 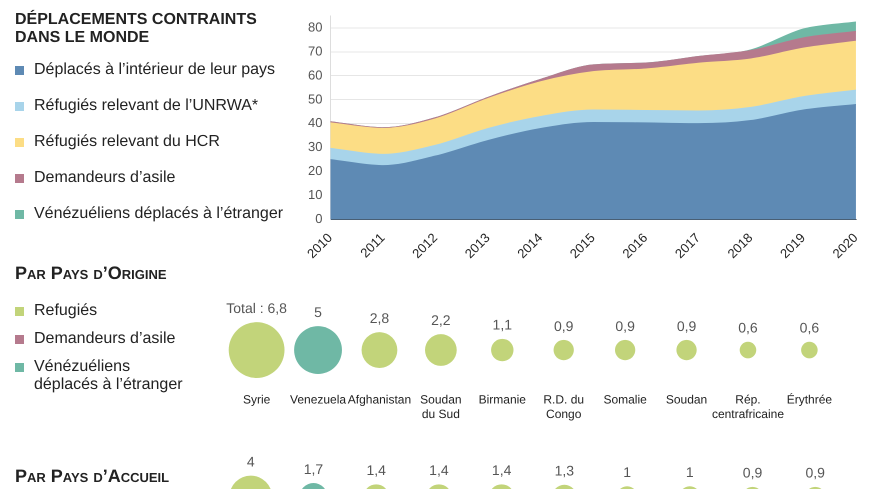 What do you see at coordinates (315, 146) in the screenshot?
I see `y-tick-label: 30` at bounding box center [315, 146].